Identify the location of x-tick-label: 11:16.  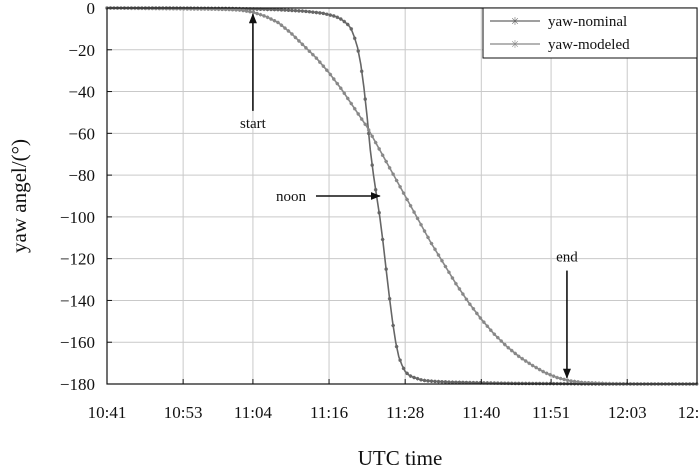
(329, 412).